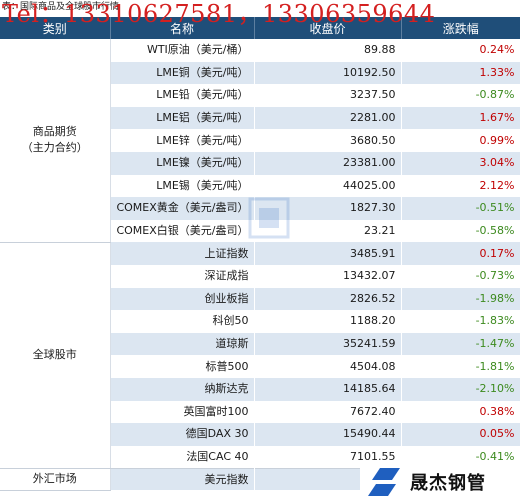  Describe the element at coordinates (460, 299) in the screenshot. I see `change-percent: -1.98%` at that location.